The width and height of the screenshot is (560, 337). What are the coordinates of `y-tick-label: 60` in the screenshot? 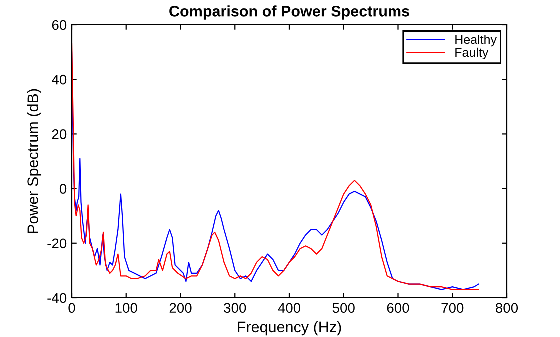 It's located at (59, 25).